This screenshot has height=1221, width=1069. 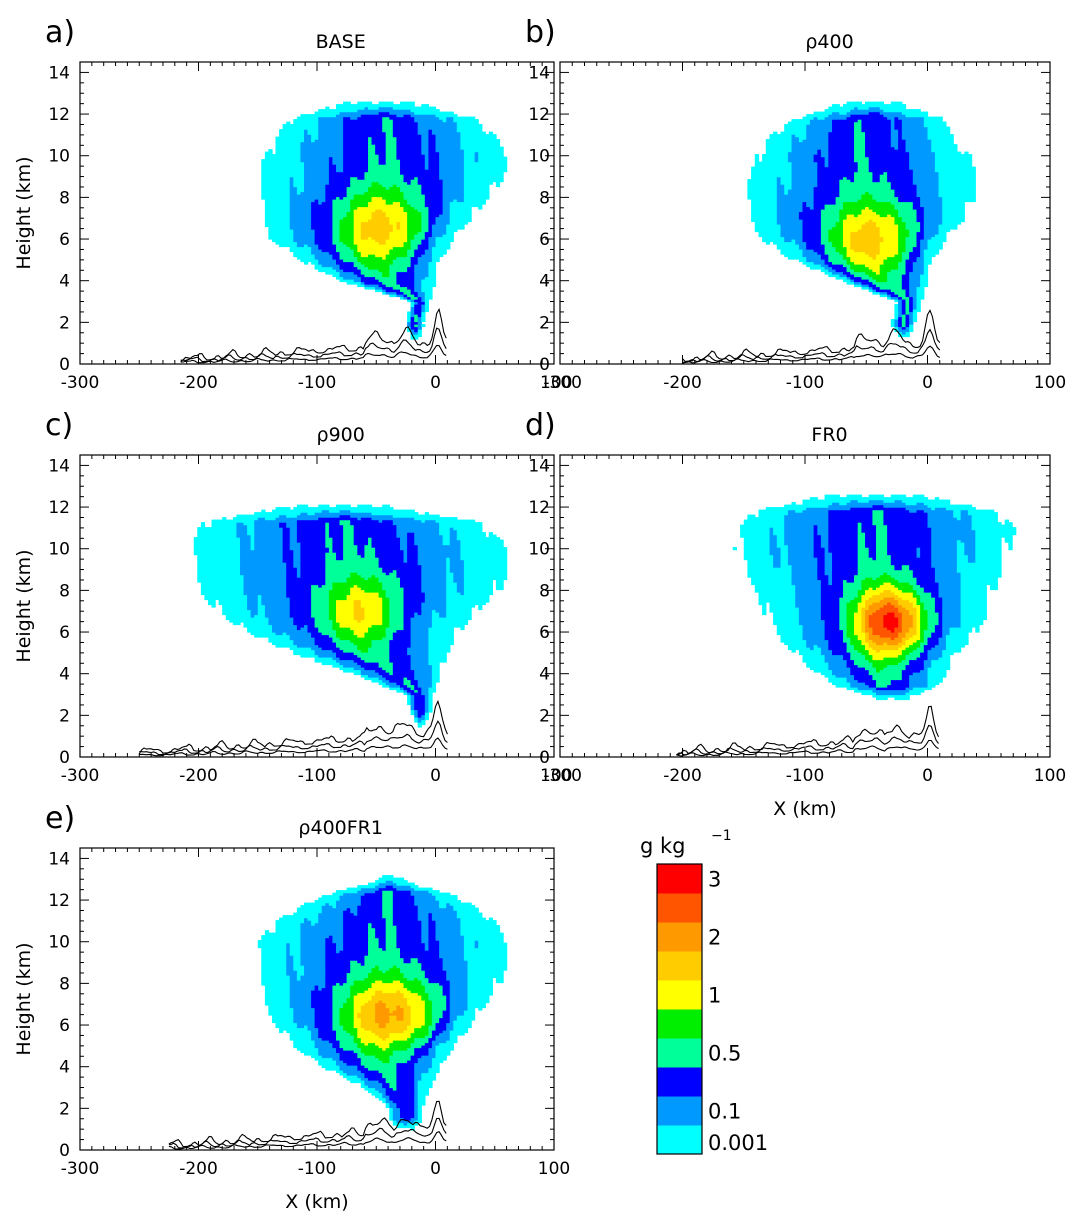 I want to click on x-tick-label: -100, so click(x=317, y=383).